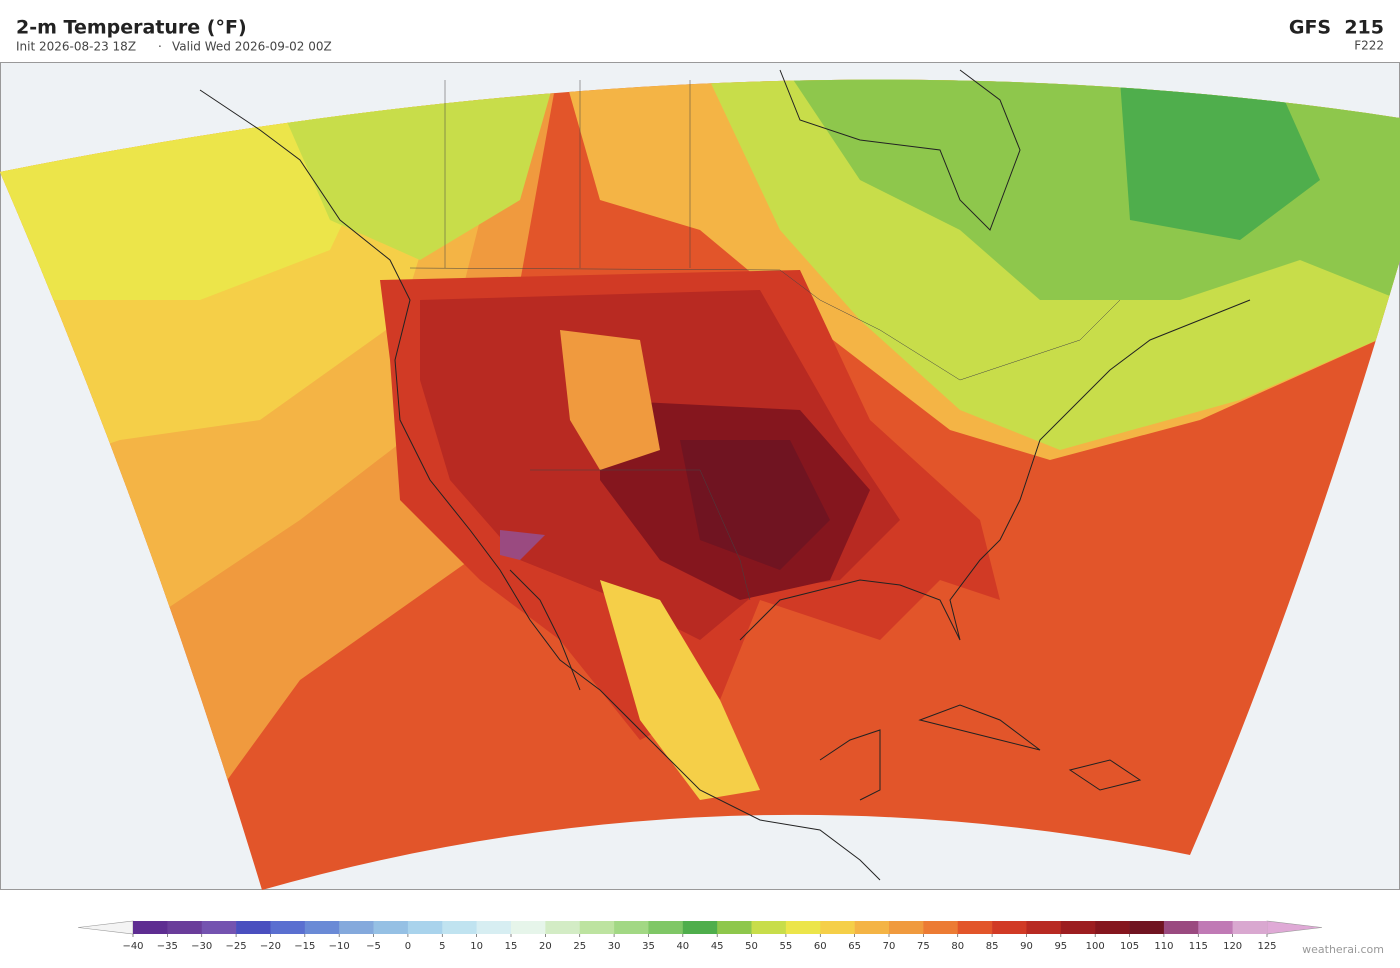 This screenshot has height=968, width=1400. Describe the element at coordinates (854, 946) in the screenshot. I see `colorbar-tick-label: 65` at that location.